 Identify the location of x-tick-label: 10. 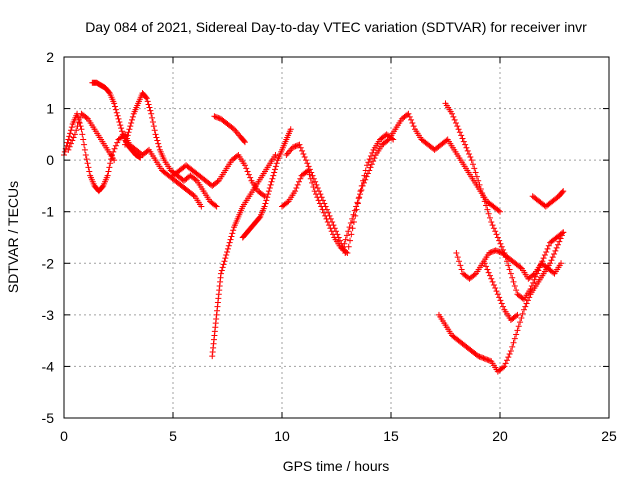
(282, 436).